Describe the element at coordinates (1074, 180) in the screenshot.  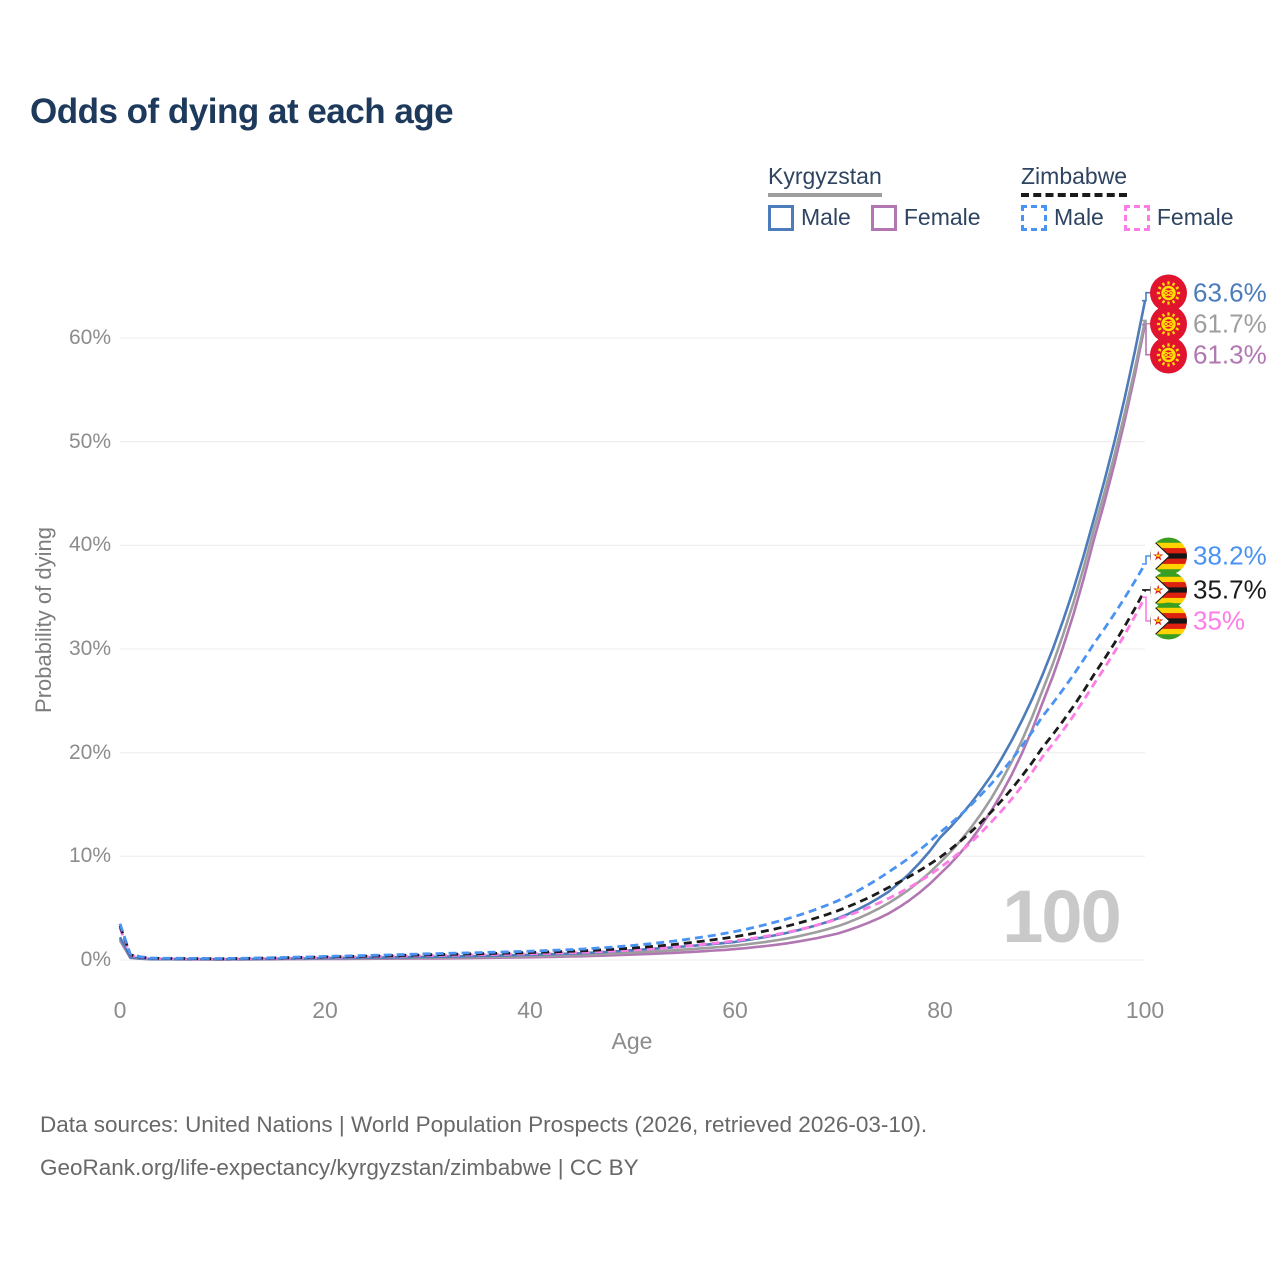
I see `legend-country-label: Zimbabwe` at that location.